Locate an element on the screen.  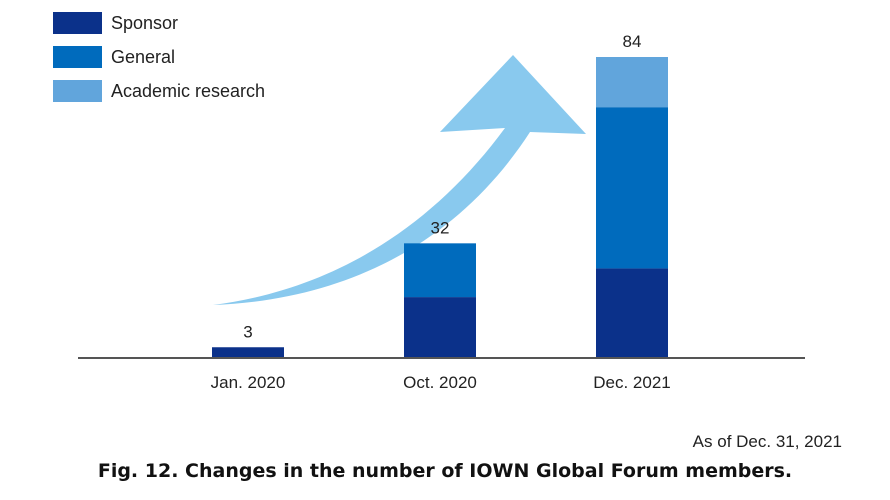
legend-label-general: General is located at coordinates (143, 57).